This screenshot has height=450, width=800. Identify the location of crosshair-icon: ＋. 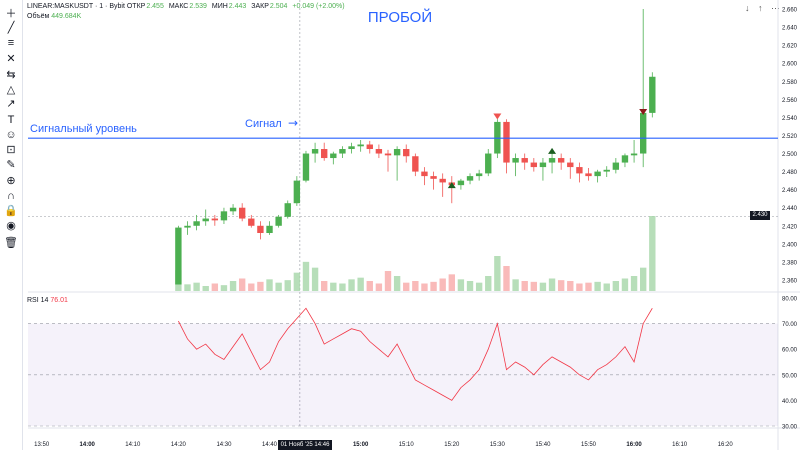
(11, 14).